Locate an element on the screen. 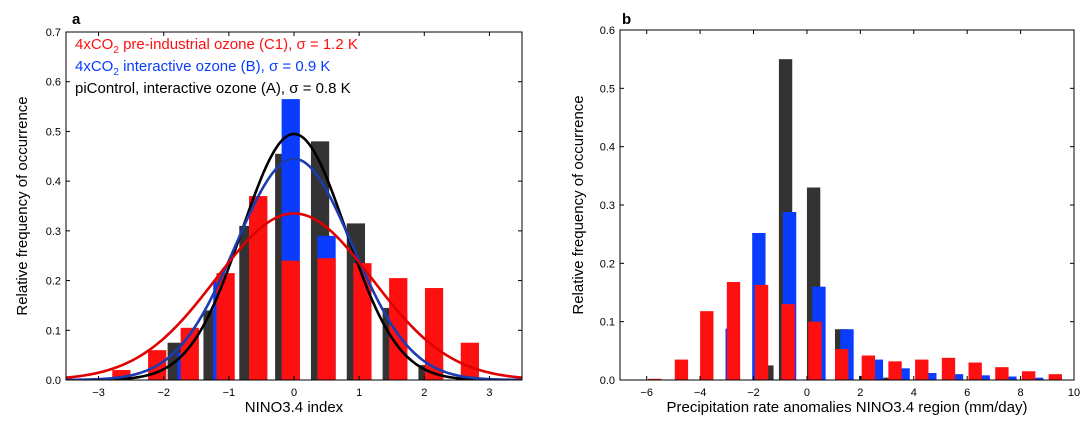 The height and width of the screenshot is (429, 1091). x-tick-label: −4 is located at coordinates (700, 393).